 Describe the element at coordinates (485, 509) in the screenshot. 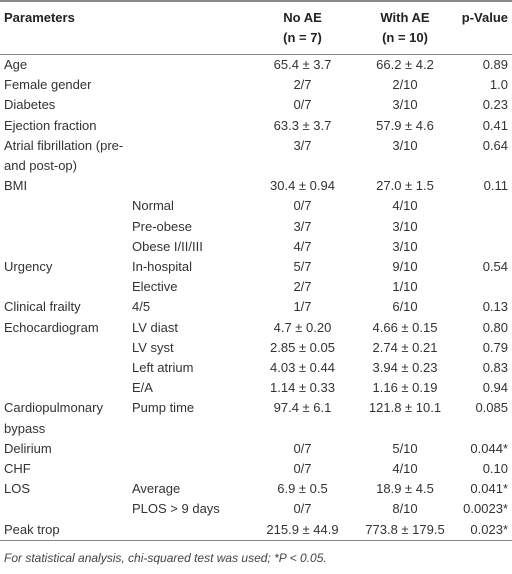

I see `table-cell: 0.0023*` at that location.